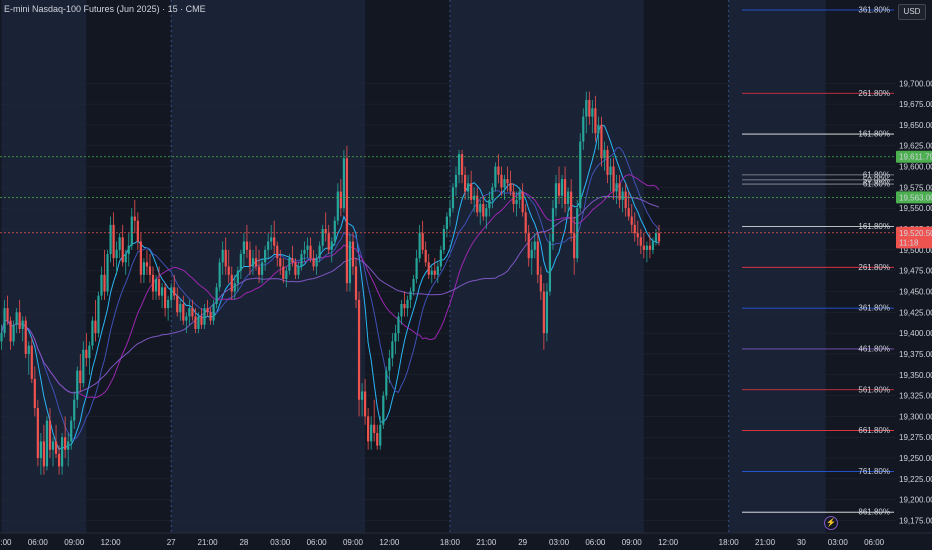 The height and width of the screenshot is (550, 932). I want to click on price-axis, so click(914, 275).